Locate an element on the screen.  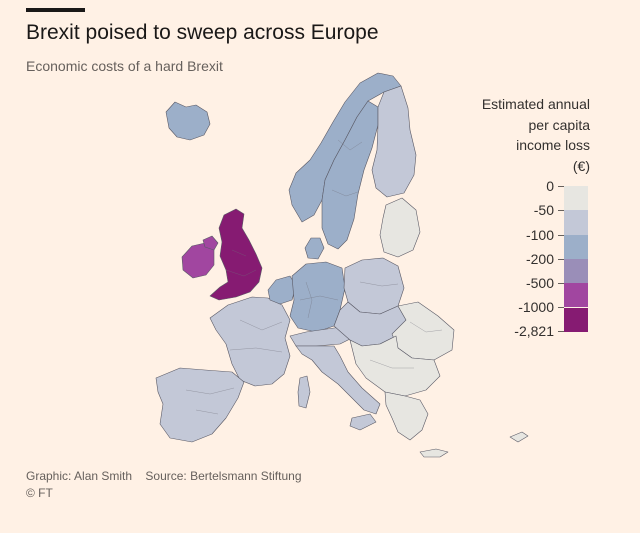
graphic-credit: Graphic: Alan Smith is located at coordinates (79, 476).